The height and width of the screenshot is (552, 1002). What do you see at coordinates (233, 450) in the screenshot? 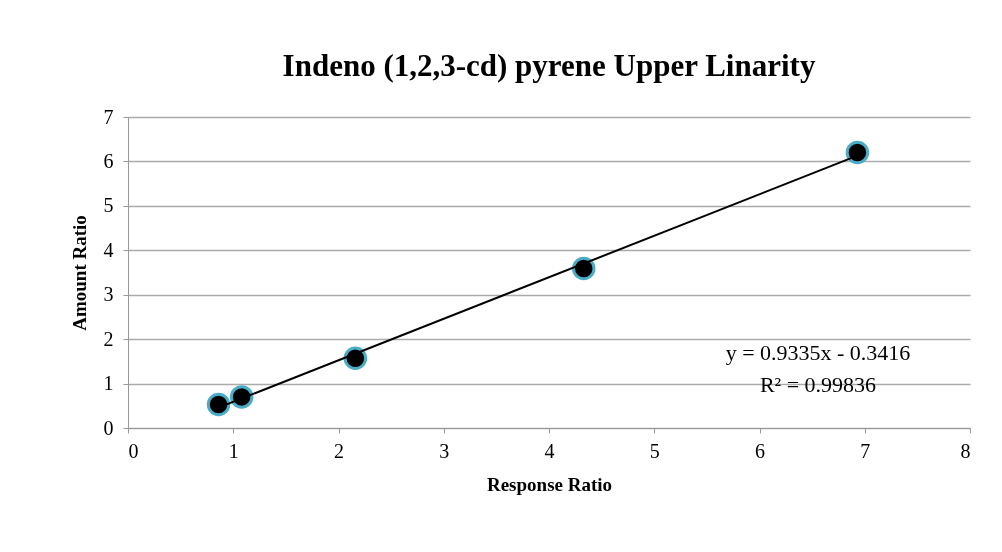
I see `x-tick-label: 1` at bounding box center [233, 450].